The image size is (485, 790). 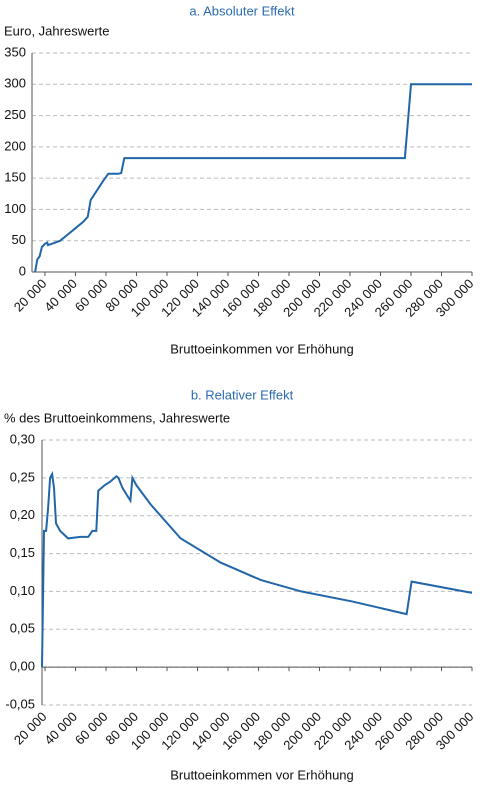 What do you see at coordinates (15, 51) in the screenshot?
I see `y-tick-label: 350` at bounding box center [15, 51].